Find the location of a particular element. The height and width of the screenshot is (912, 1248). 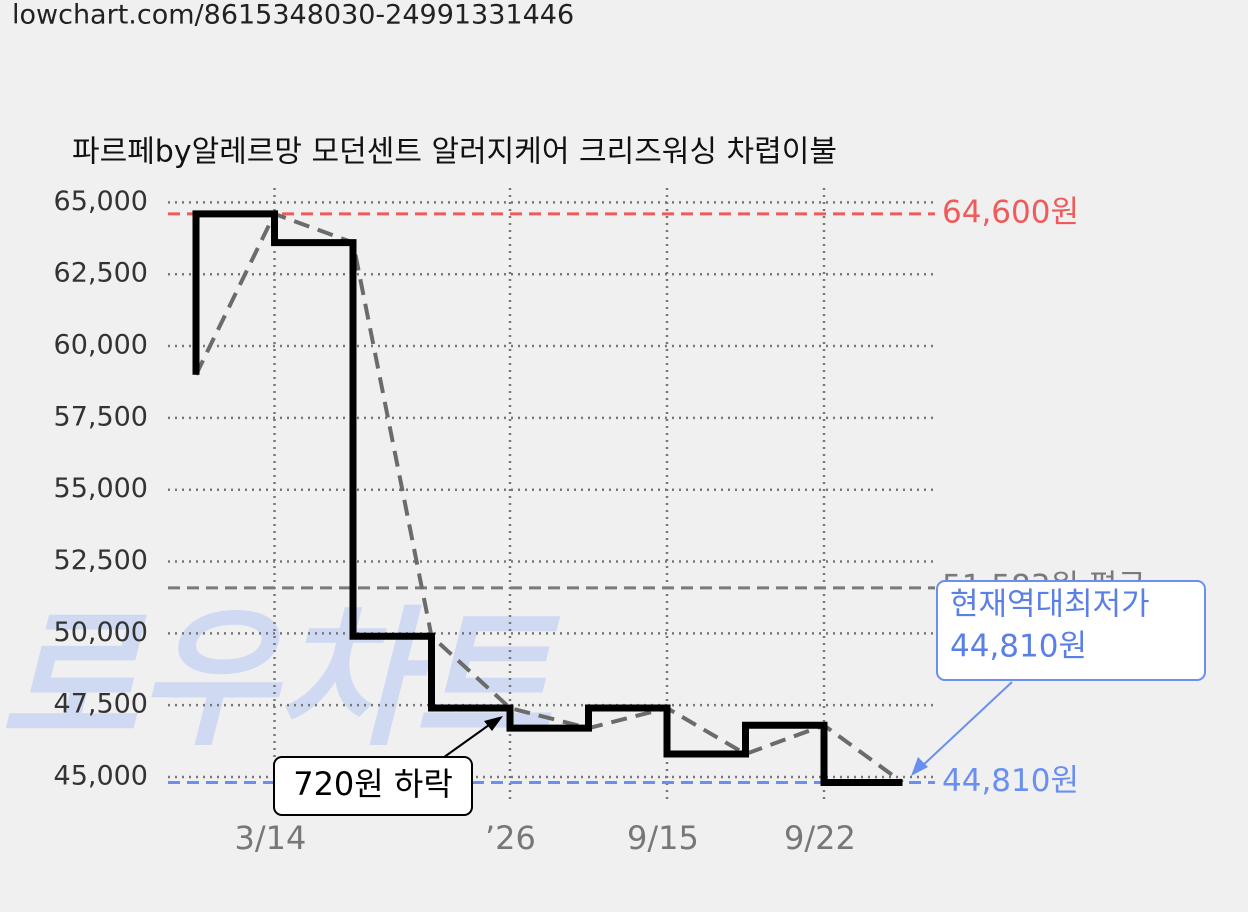

x-tick-label: ’26 is located at coordinates (510, 838).